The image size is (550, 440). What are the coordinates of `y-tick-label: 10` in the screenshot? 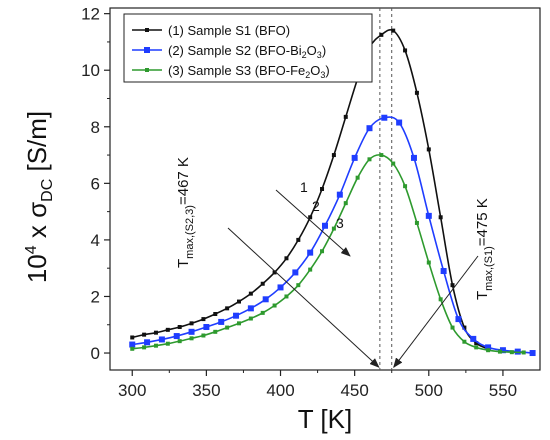 It's located at (90, 70).